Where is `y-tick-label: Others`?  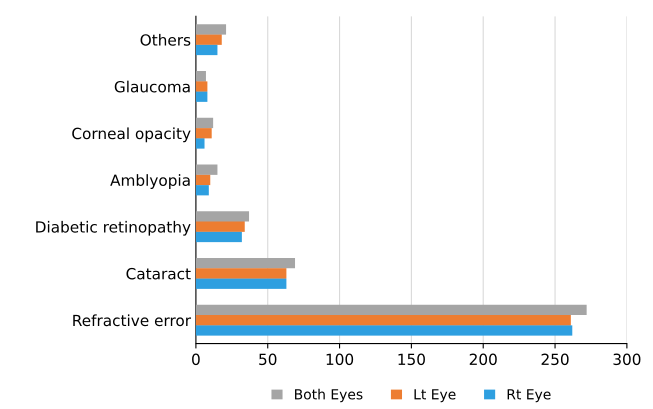
y-tick-label: Others is located at coordinates (165, 40).